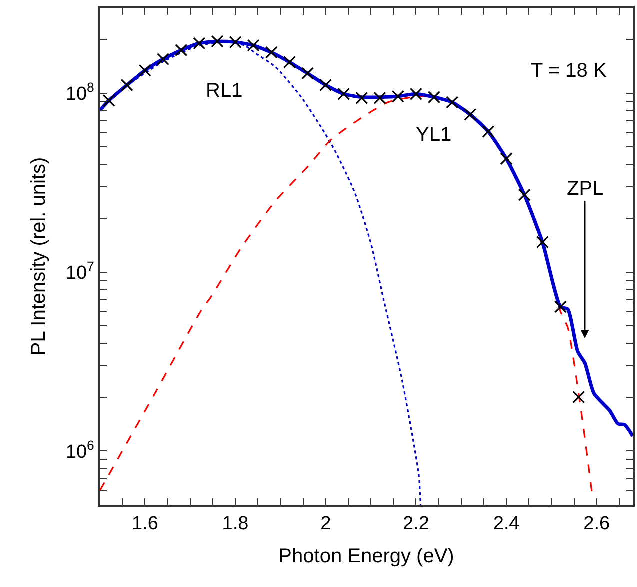 The height and width of the screenshot is (587, 637). What do you see at coordinates (326, 524) in the screenshot?
I see `x-tick-label: 2` at bounding box center [326, 524].